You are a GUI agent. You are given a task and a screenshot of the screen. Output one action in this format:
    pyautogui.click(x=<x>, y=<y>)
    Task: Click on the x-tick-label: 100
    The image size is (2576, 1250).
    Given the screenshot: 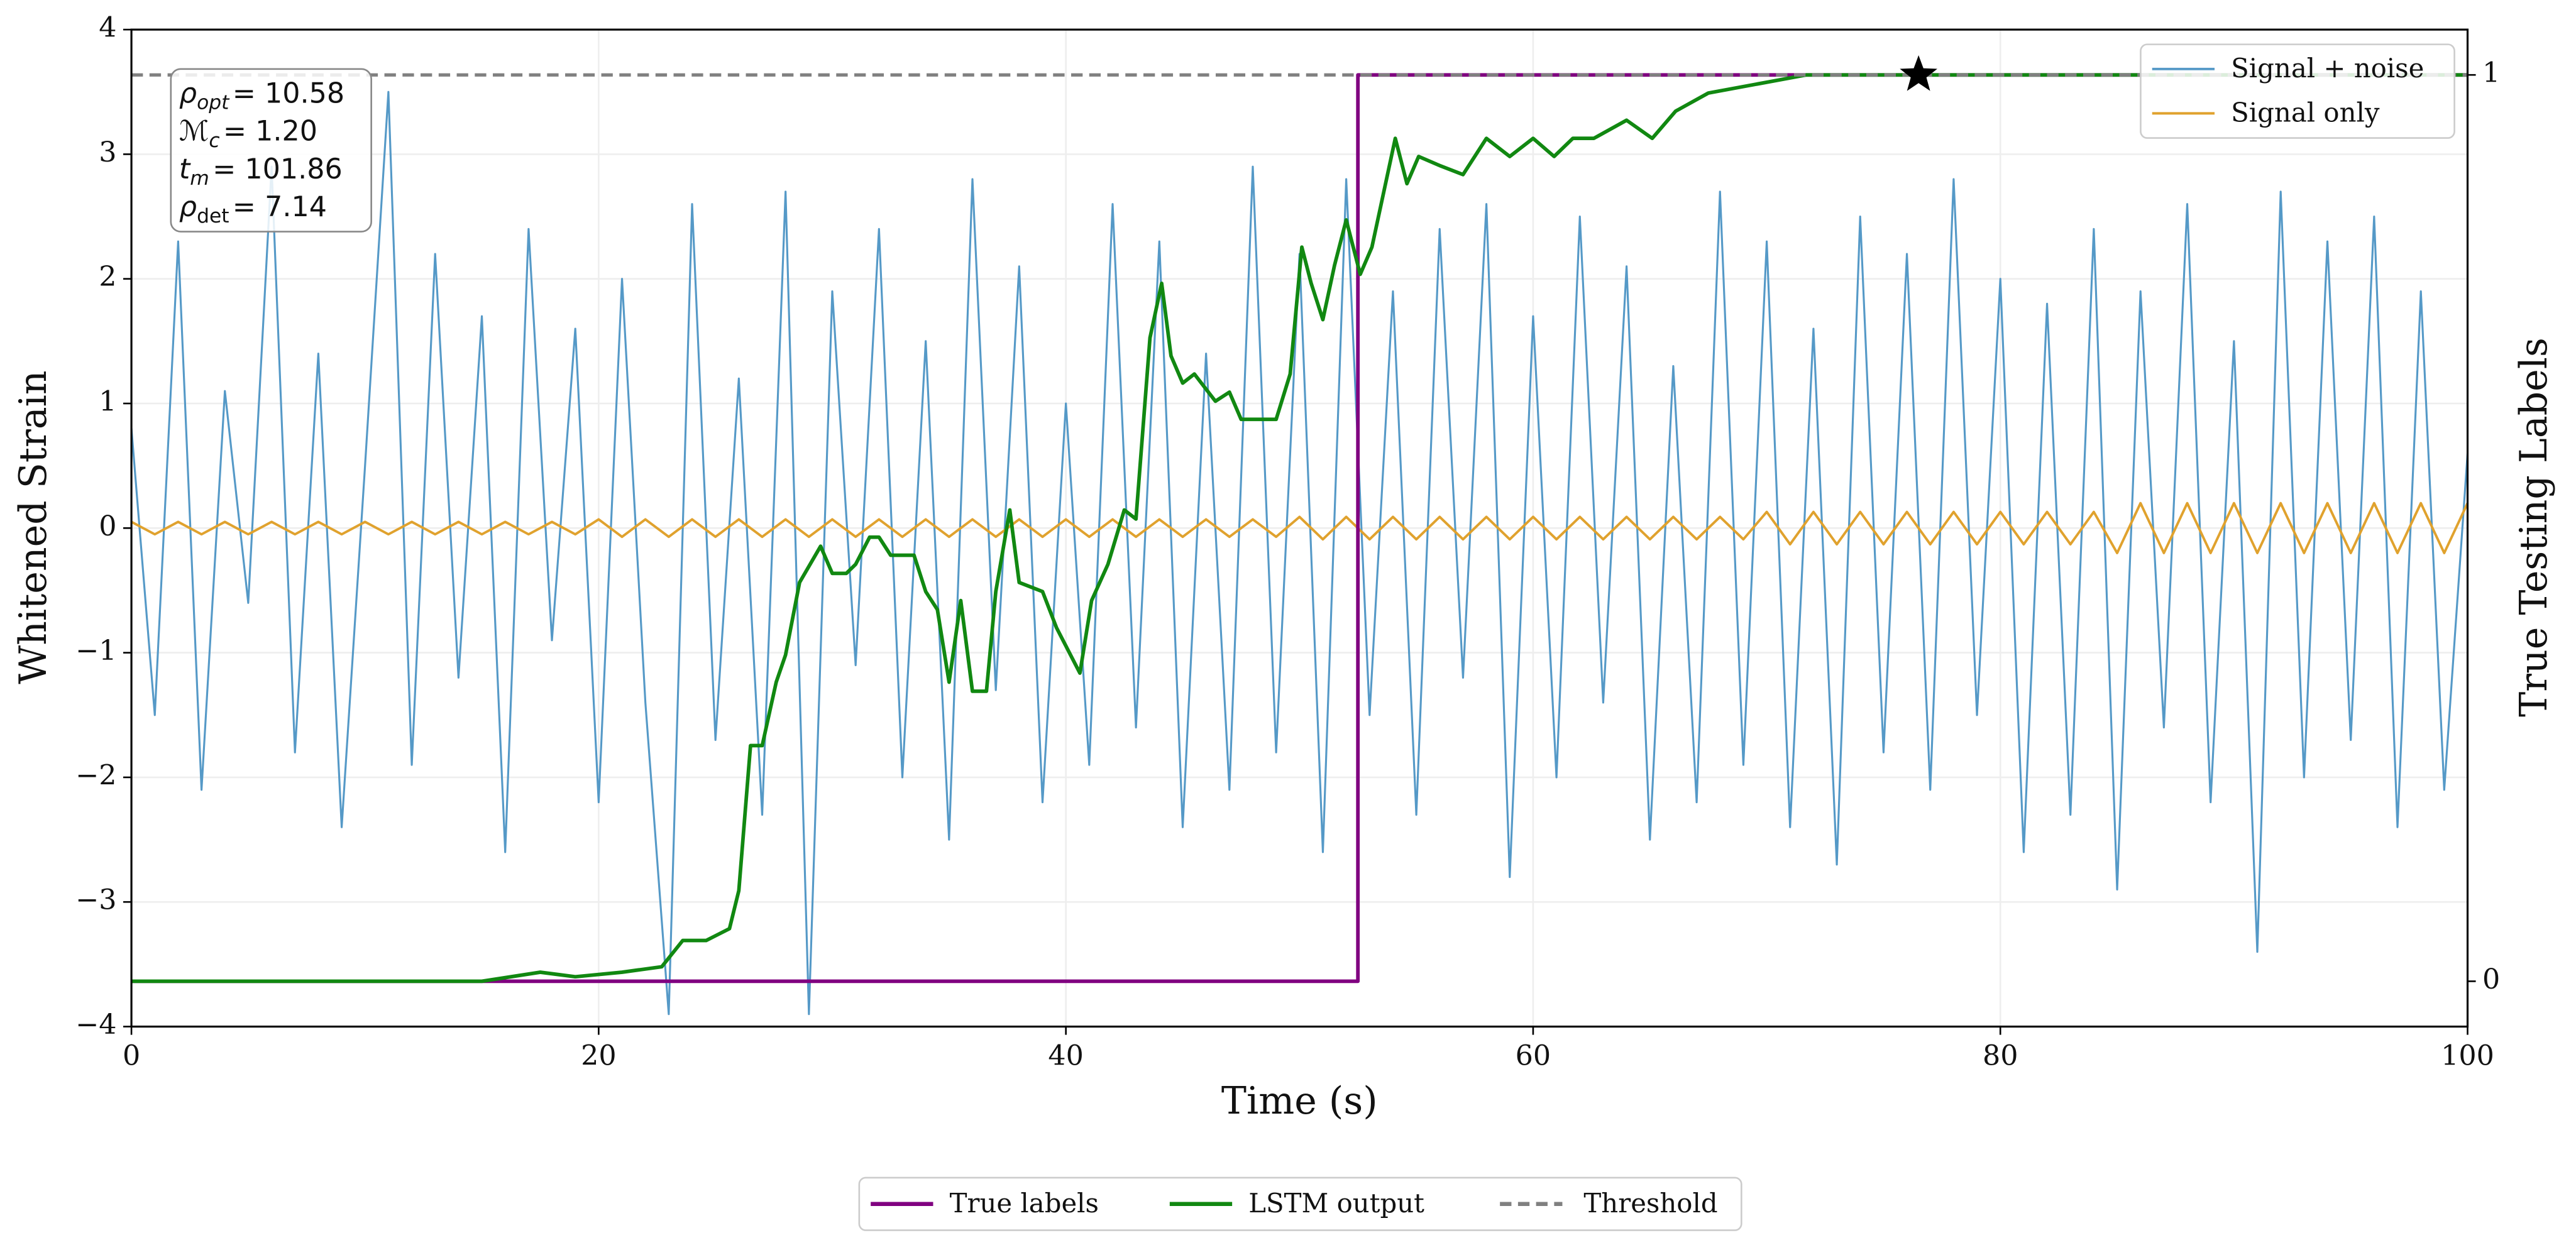 What is the action you would take?
    pyautogui.click(x=2467, y=1056)
    